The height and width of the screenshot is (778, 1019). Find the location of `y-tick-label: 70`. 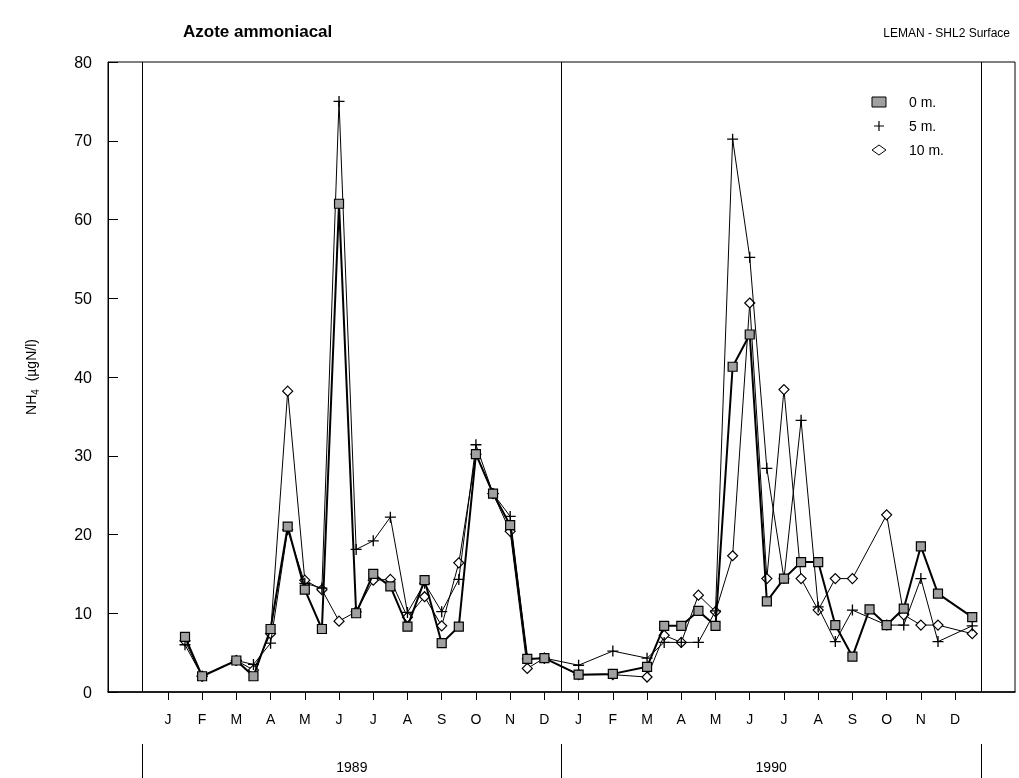

y-tick-label: 70 is located at coordinates (83, 141).